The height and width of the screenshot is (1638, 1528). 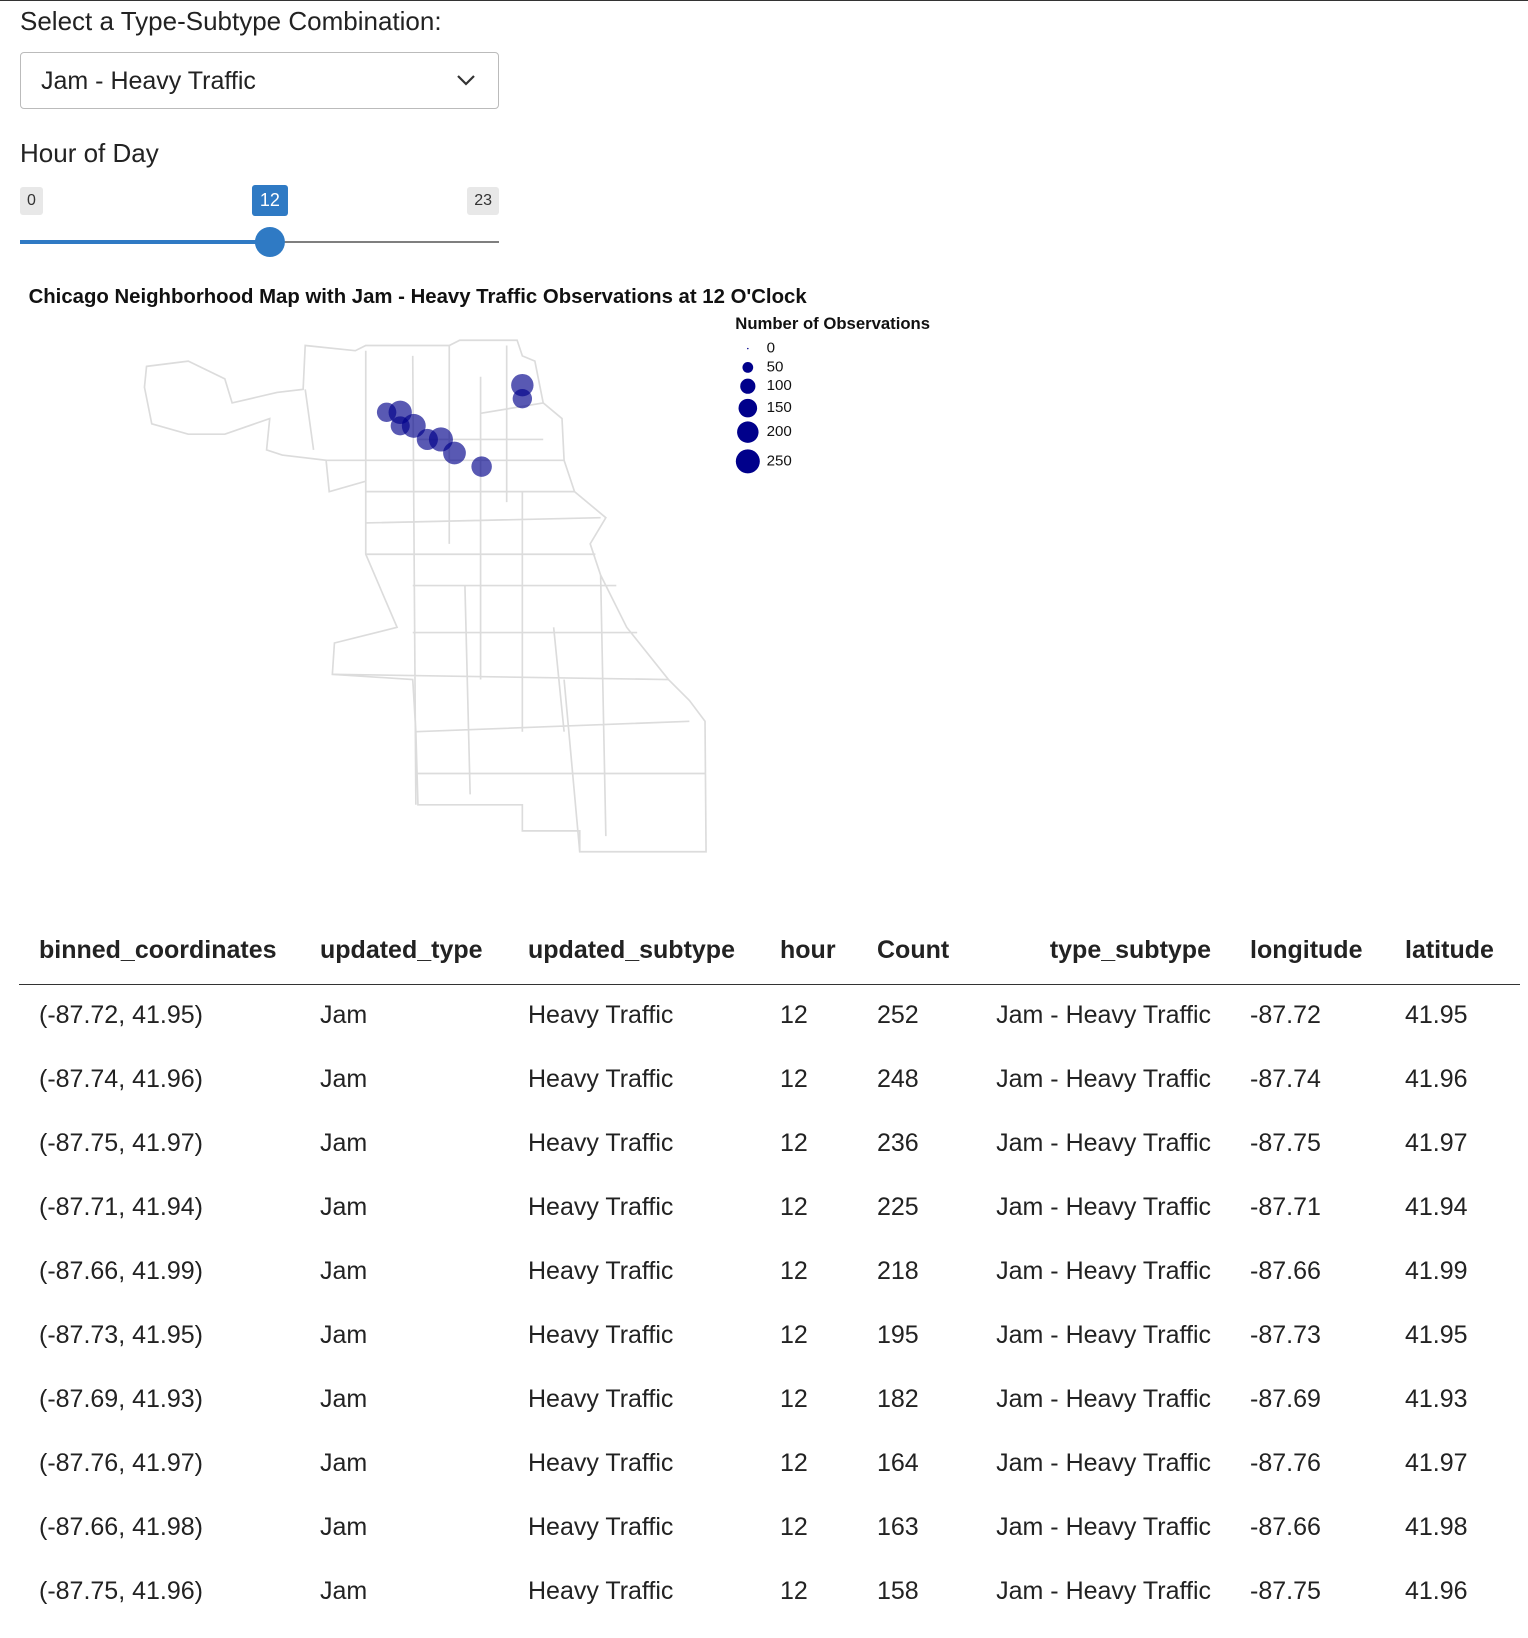 What do you see at coordinates (898, 1015) in the screenshot?
I see `table-cell: 252` at bounding box center [898, 1015].